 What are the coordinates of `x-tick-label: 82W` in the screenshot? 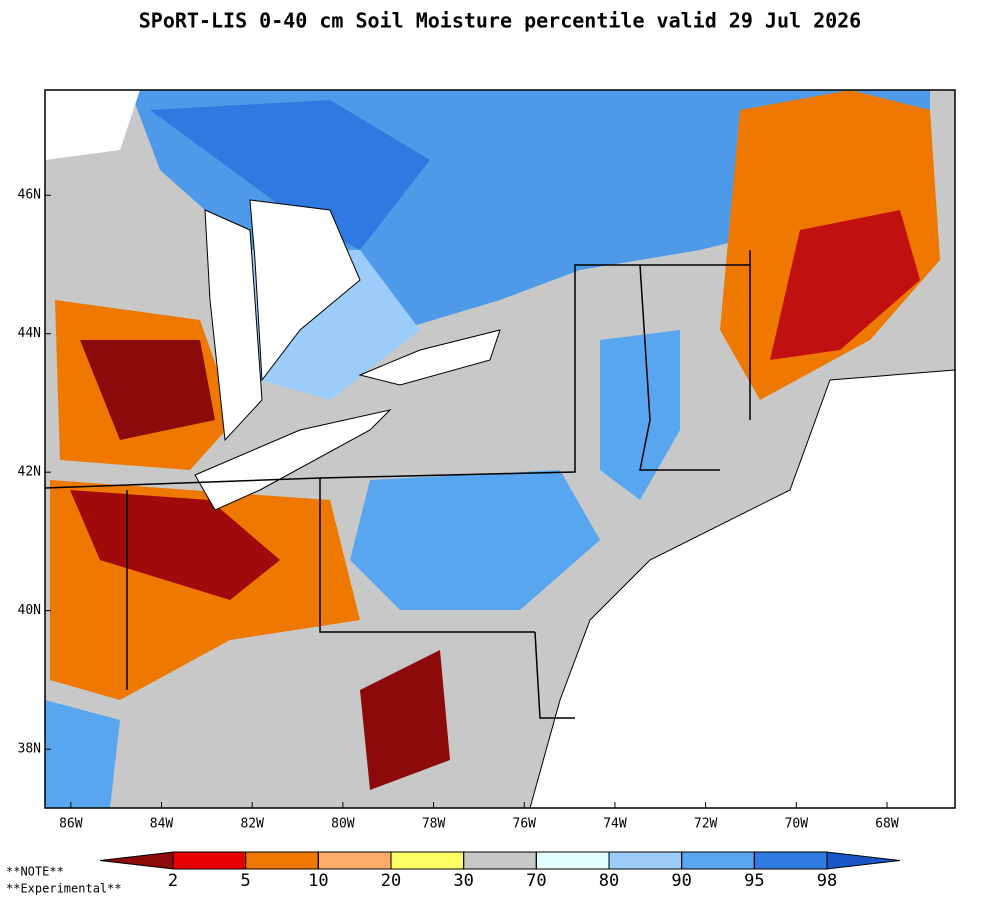 It's located at (252, 824).